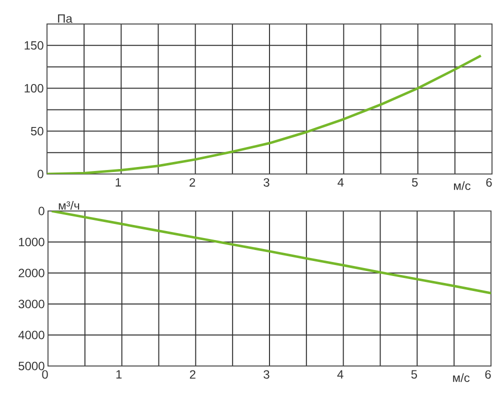 This screenshot has height=397, width=500. I want to click on y-tick-label: 2000, so click(31, 273).